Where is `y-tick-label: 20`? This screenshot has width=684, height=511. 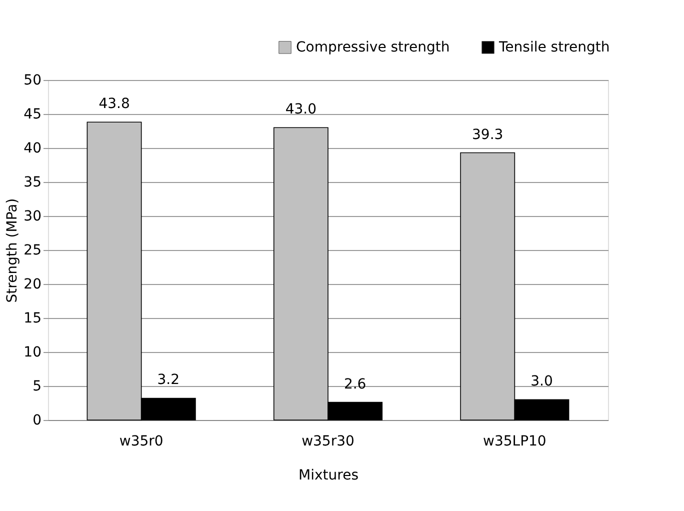 y-tick-label: 20 is located at coordinates (33, 284).